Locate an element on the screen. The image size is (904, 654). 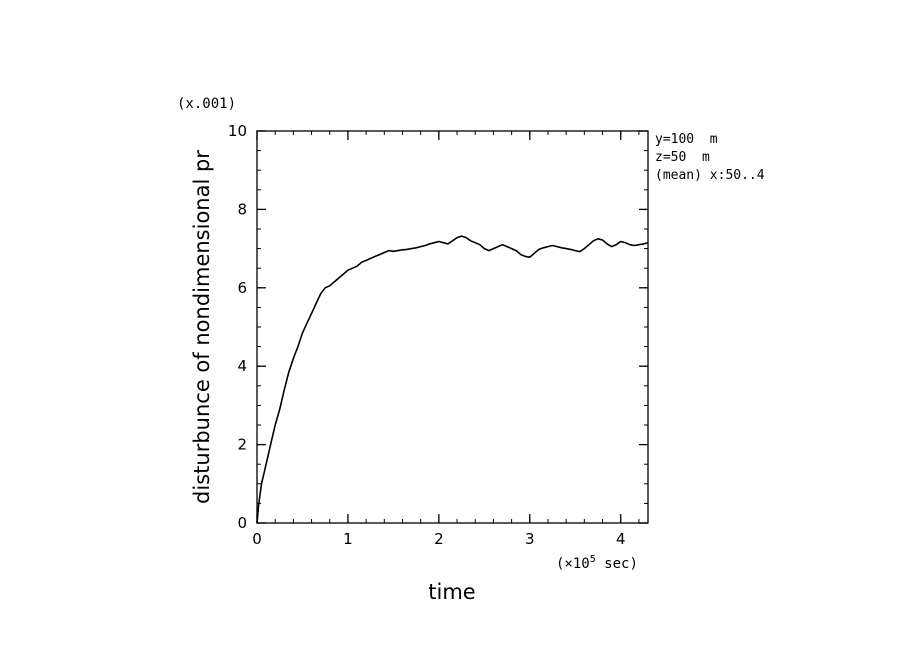
x-scale-note-prefix: (×10 is located at coordinates (573, 564).